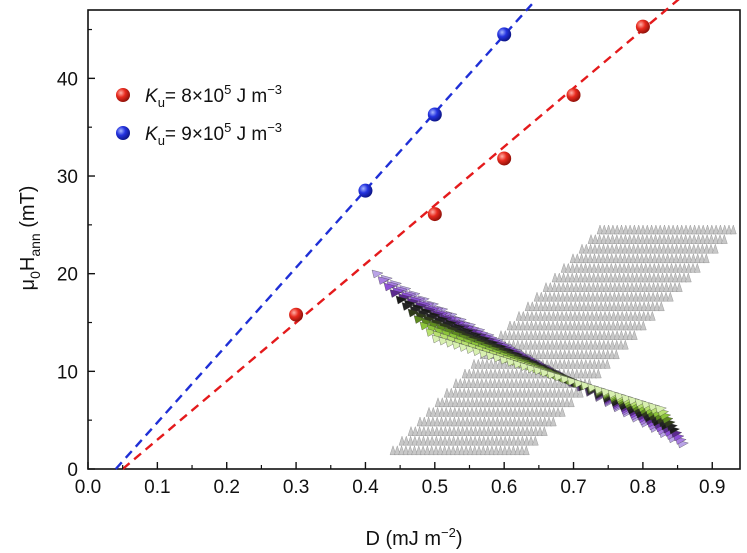 The height and width of the screenshot is (553, 747). Describe the element at coordinates (365, 487) in the screenshot. I see `x-tick-label: 0.4` at that location.